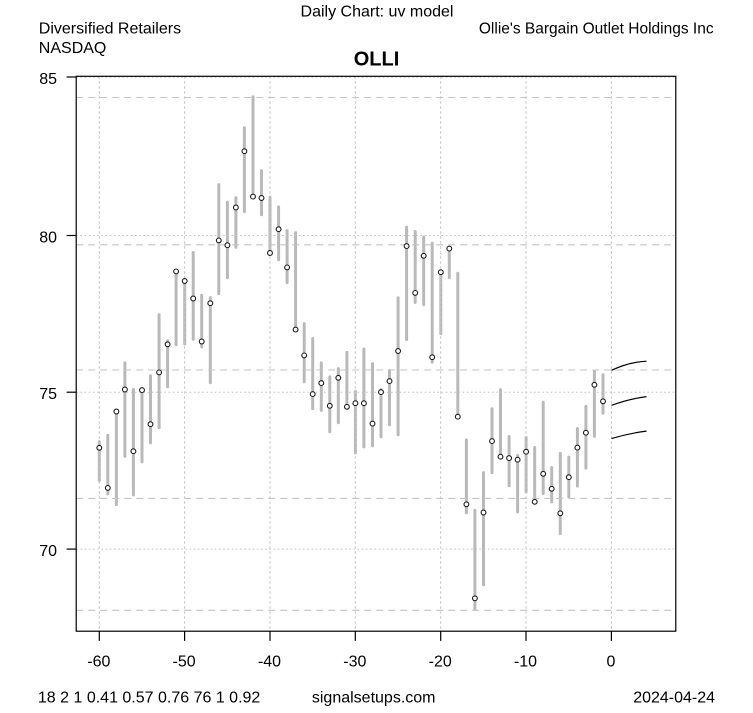  Describe the element at coordinates (377, 60) in the screenshot. I see `svg-text: OLLI` at that location.